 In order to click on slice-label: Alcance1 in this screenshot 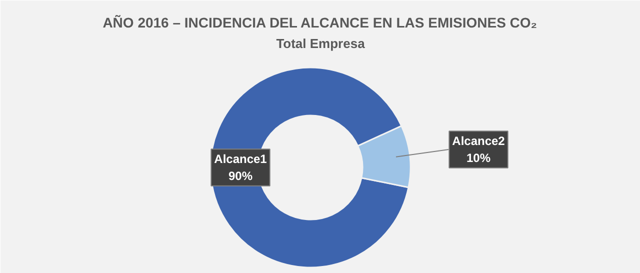, I will do `click(241, 159)`.